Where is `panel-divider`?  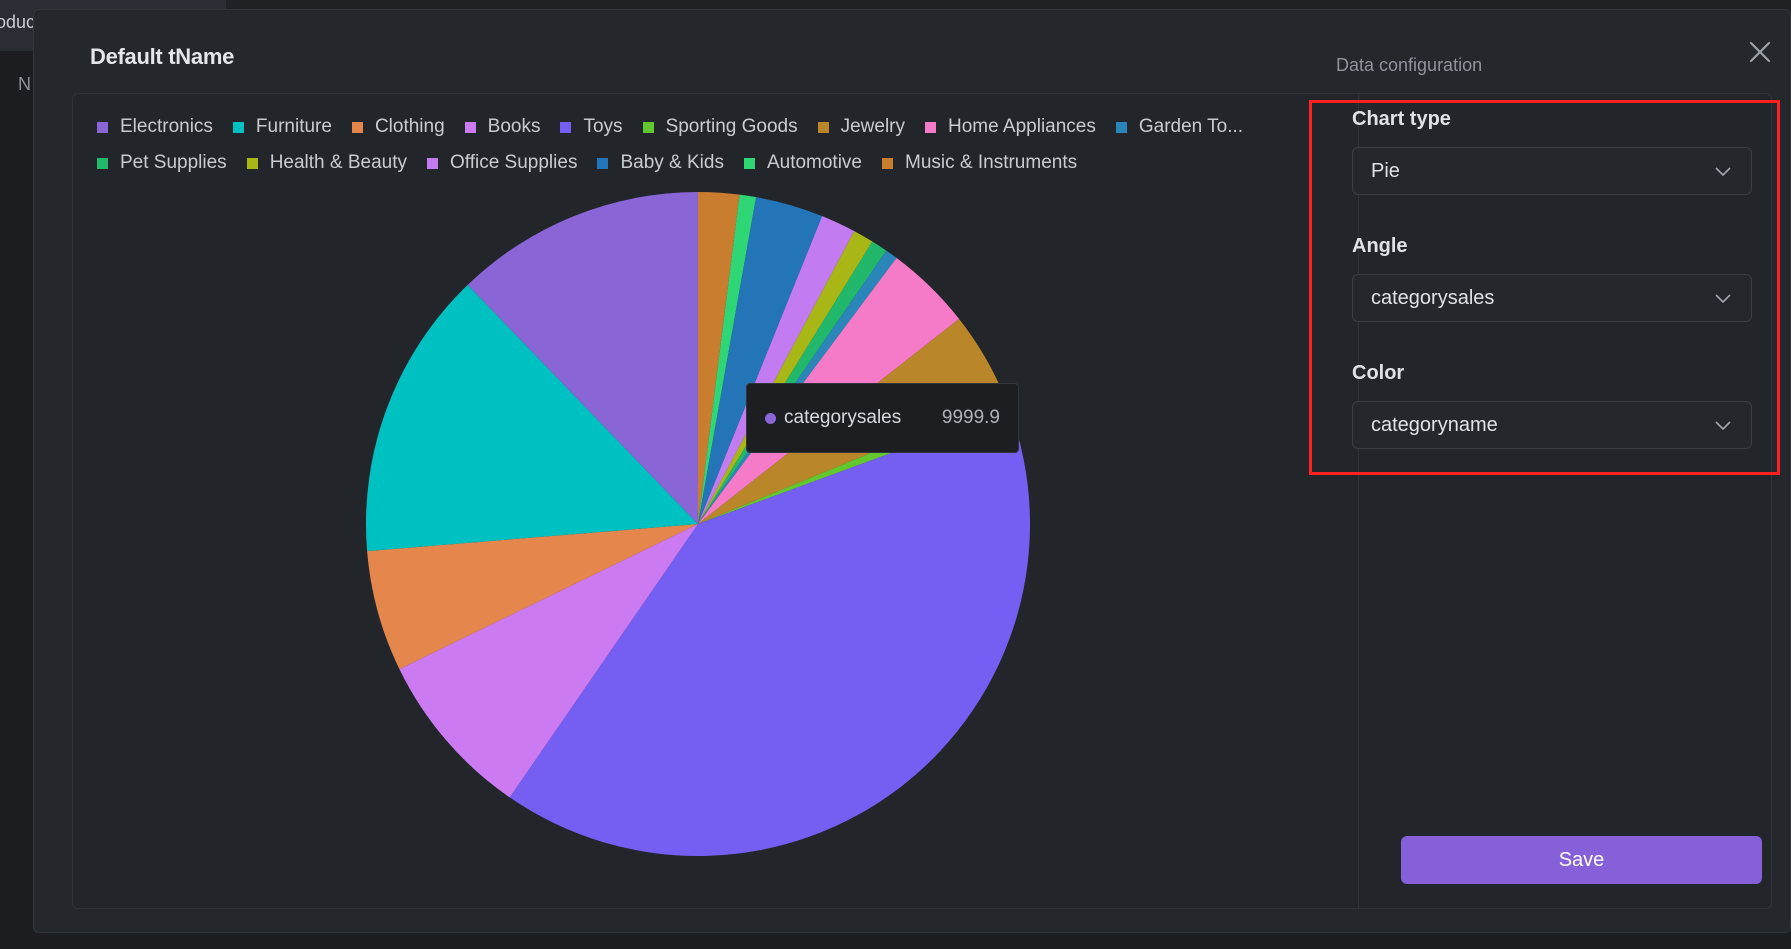 panel-divider is located at coordinates (1358, 501).